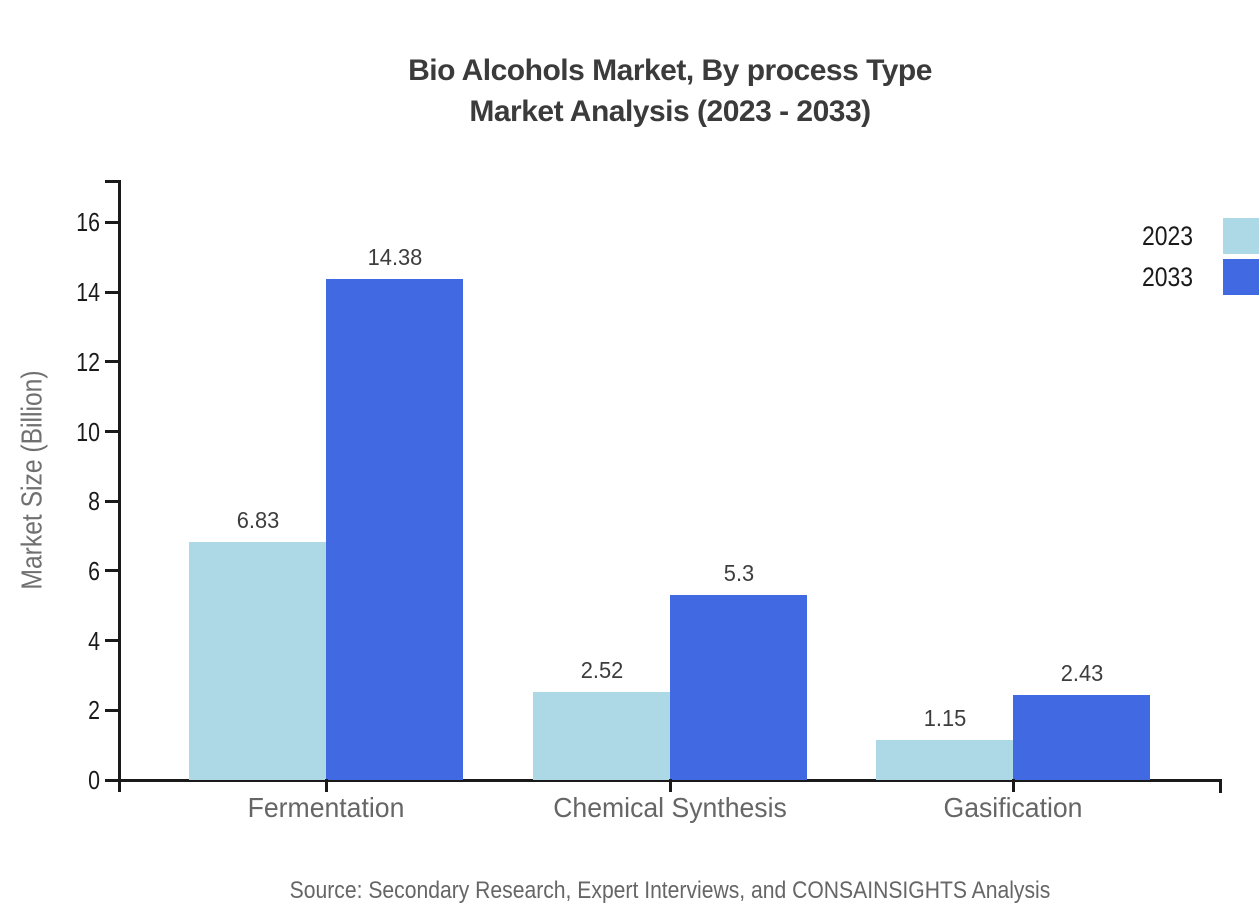 This screenshot has height=920, width=1260. I want to click on y-axis-tick-label: 12, so click(88, 361).